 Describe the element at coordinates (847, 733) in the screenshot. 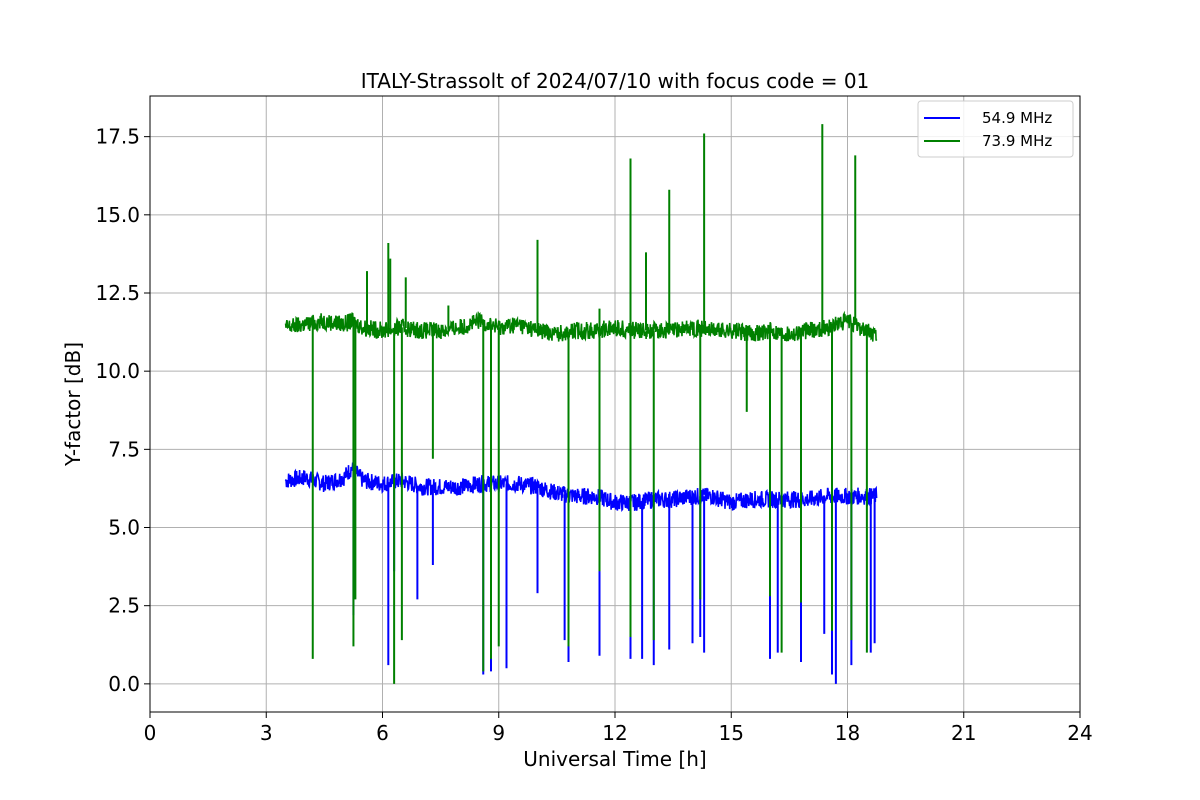

I see `x-tick-label: 18` at that location.